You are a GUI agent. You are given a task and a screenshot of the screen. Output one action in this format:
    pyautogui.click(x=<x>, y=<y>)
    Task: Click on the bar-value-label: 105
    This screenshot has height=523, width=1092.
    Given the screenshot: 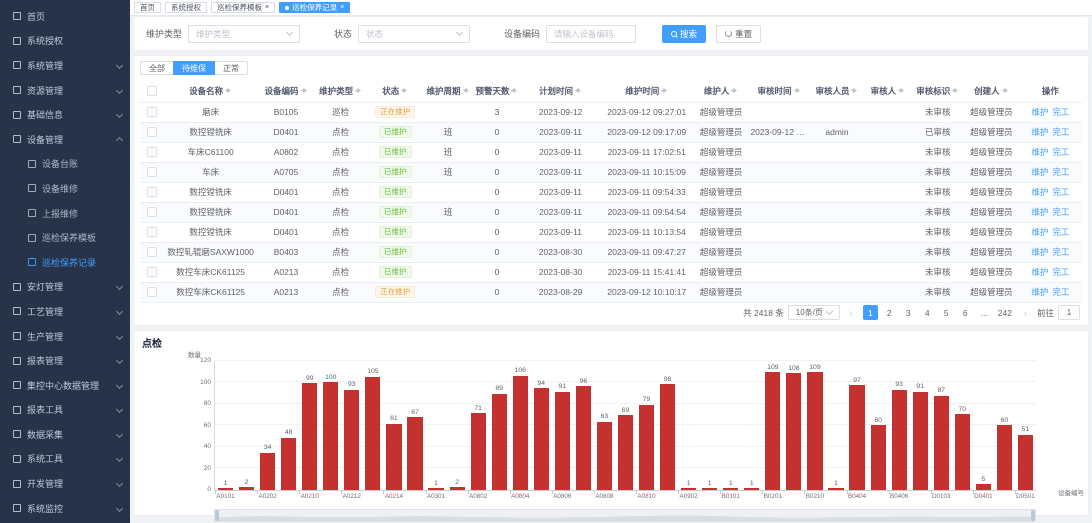 What is the action you would take?
    pyautogui.click(x=373, y=372)
    